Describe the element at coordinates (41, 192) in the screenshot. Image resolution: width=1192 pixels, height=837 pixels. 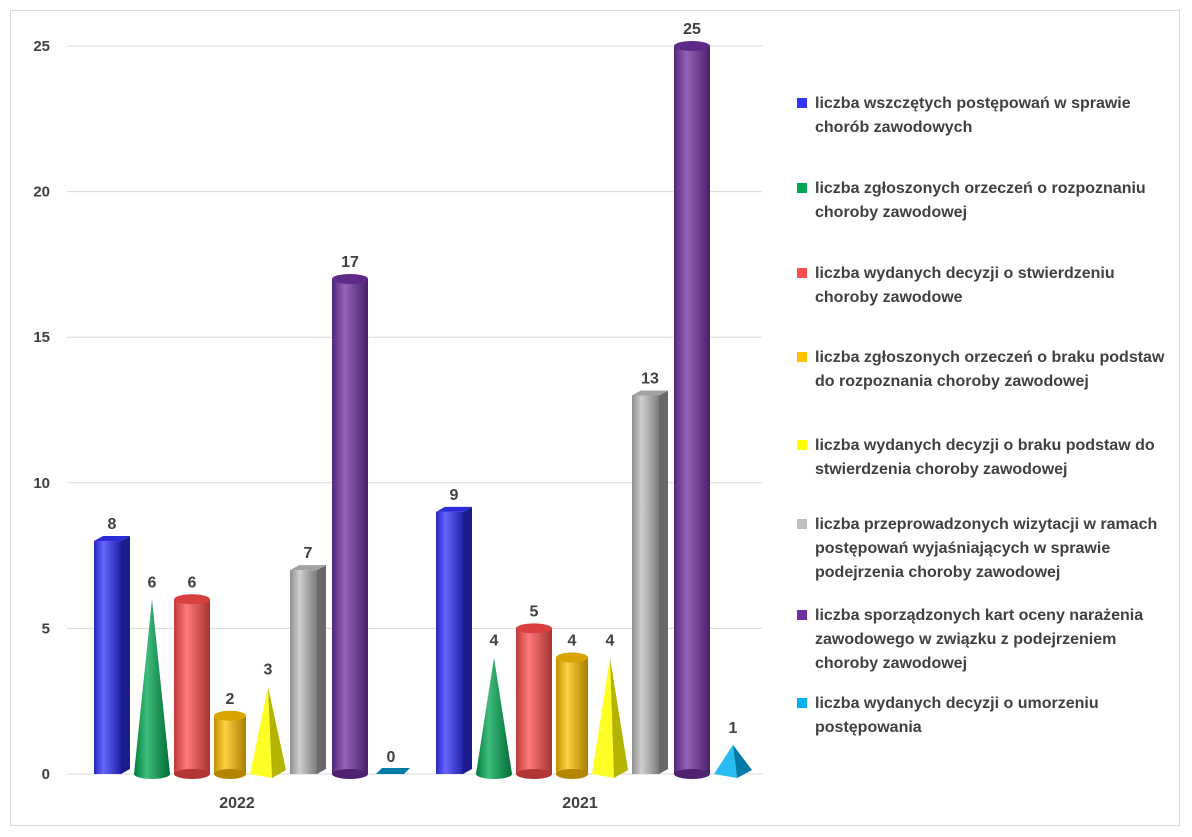
I see `y-tick-label: 20` at that location.